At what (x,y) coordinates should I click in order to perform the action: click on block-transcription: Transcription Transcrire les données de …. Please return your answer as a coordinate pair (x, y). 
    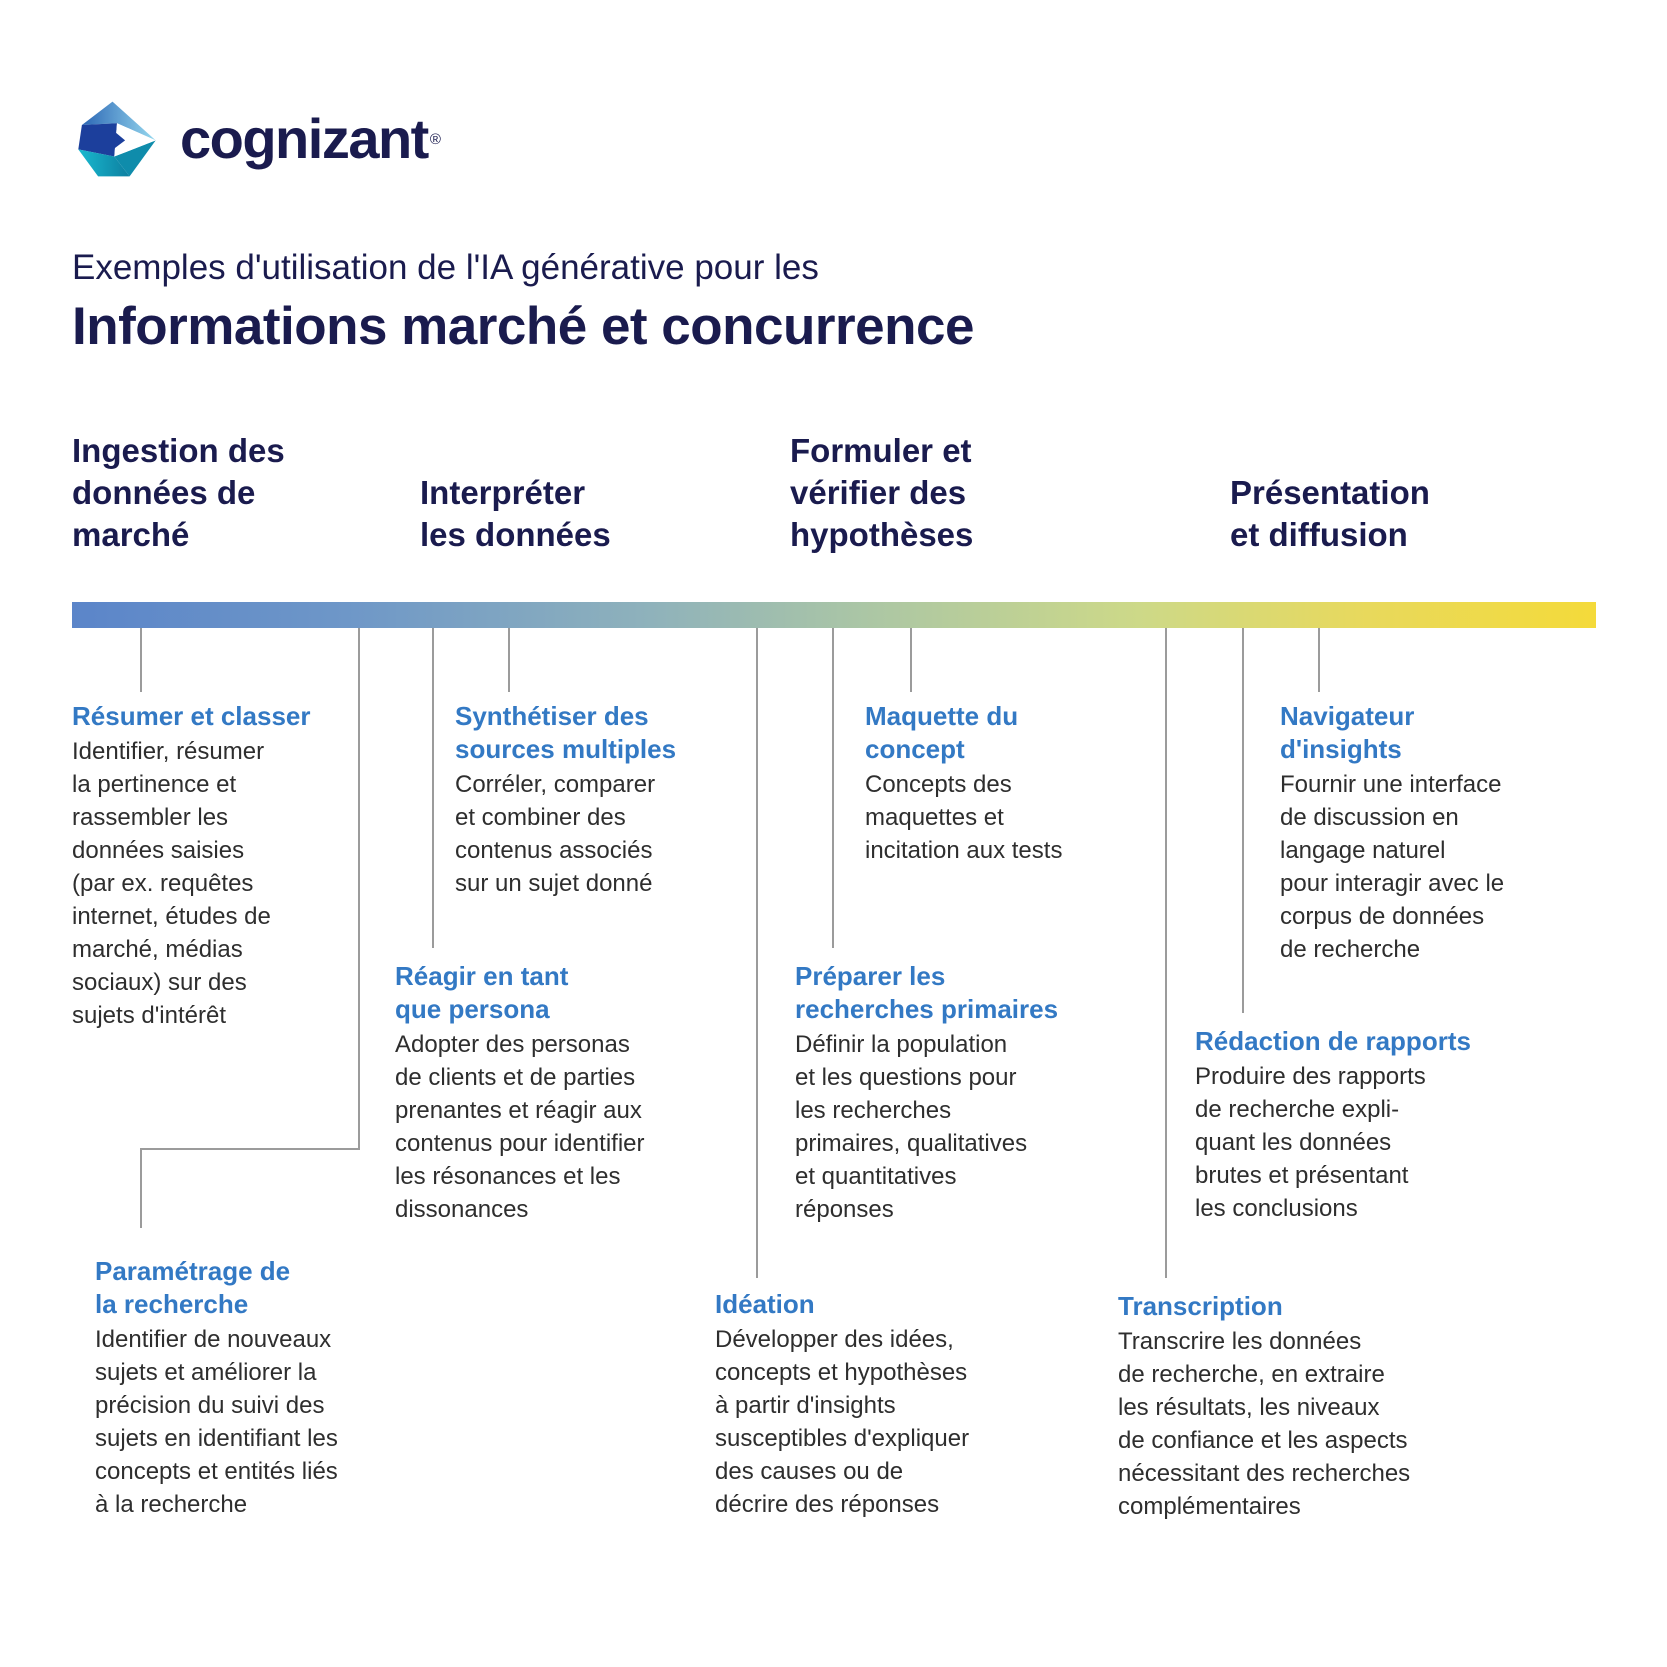
    Looking at the image, I should click on (1298, 1406).